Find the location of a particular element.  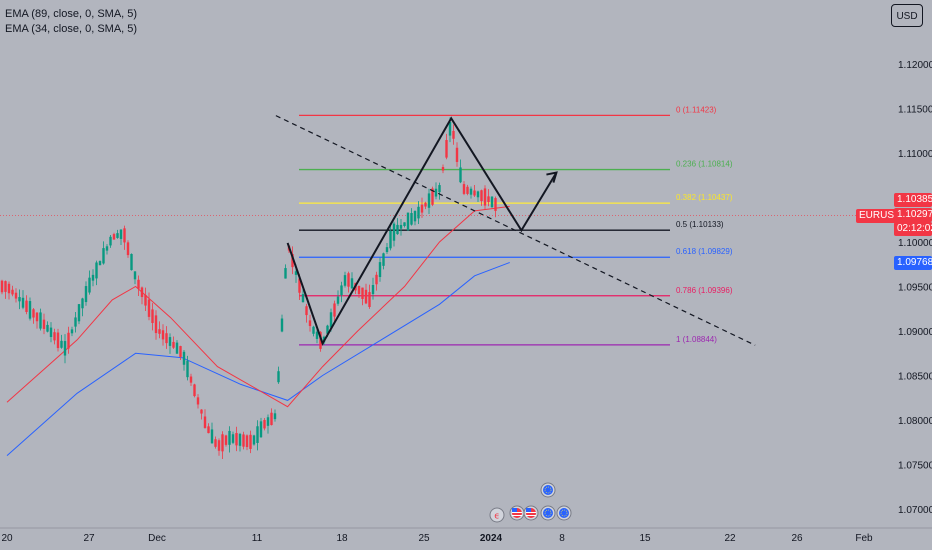

fib-level-label: 0 (1.11423) is located at coordinates (696, 109).